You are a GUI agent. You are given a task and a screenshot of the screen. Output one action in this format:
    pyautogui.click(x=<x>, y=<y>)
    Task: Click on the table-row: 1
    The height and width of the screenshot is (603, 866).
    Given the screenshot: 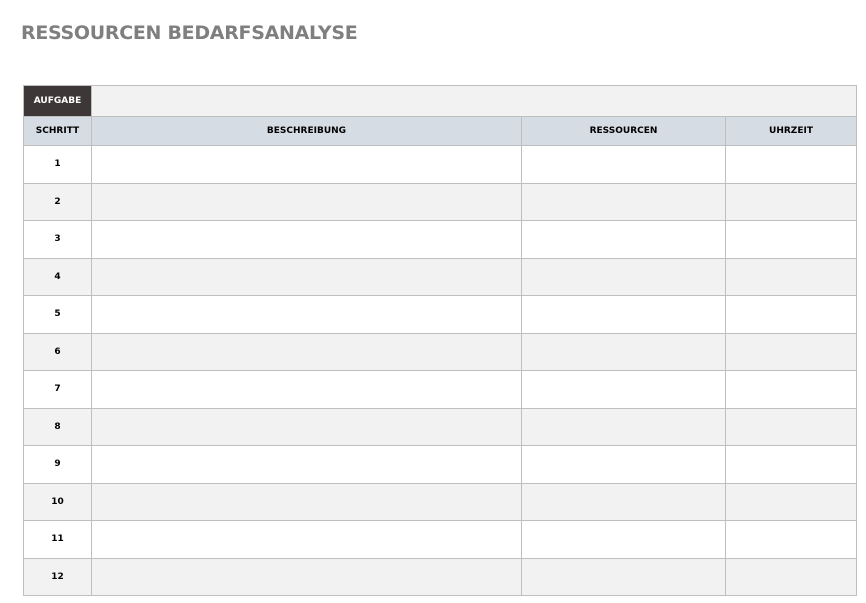 What is the action you would take?
    pyautogui.click(x=440, y=164)
    